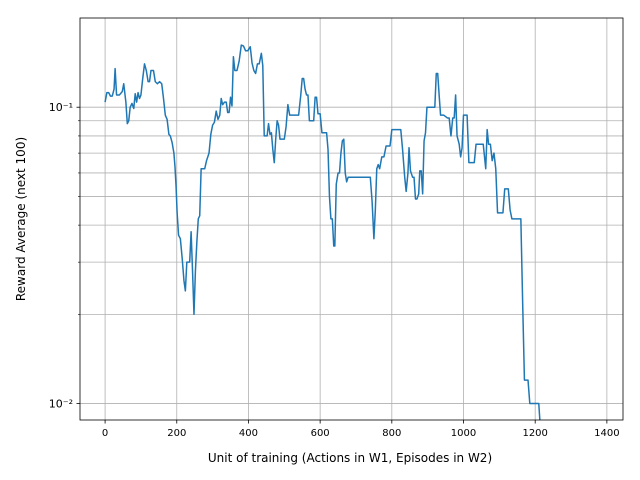 Image resolution: width=640 pixels, height=480 pixels. Describe the element at coordinates (61, 404) in the screenshot. I see `y-tick-label: 10⁻²` at that location.